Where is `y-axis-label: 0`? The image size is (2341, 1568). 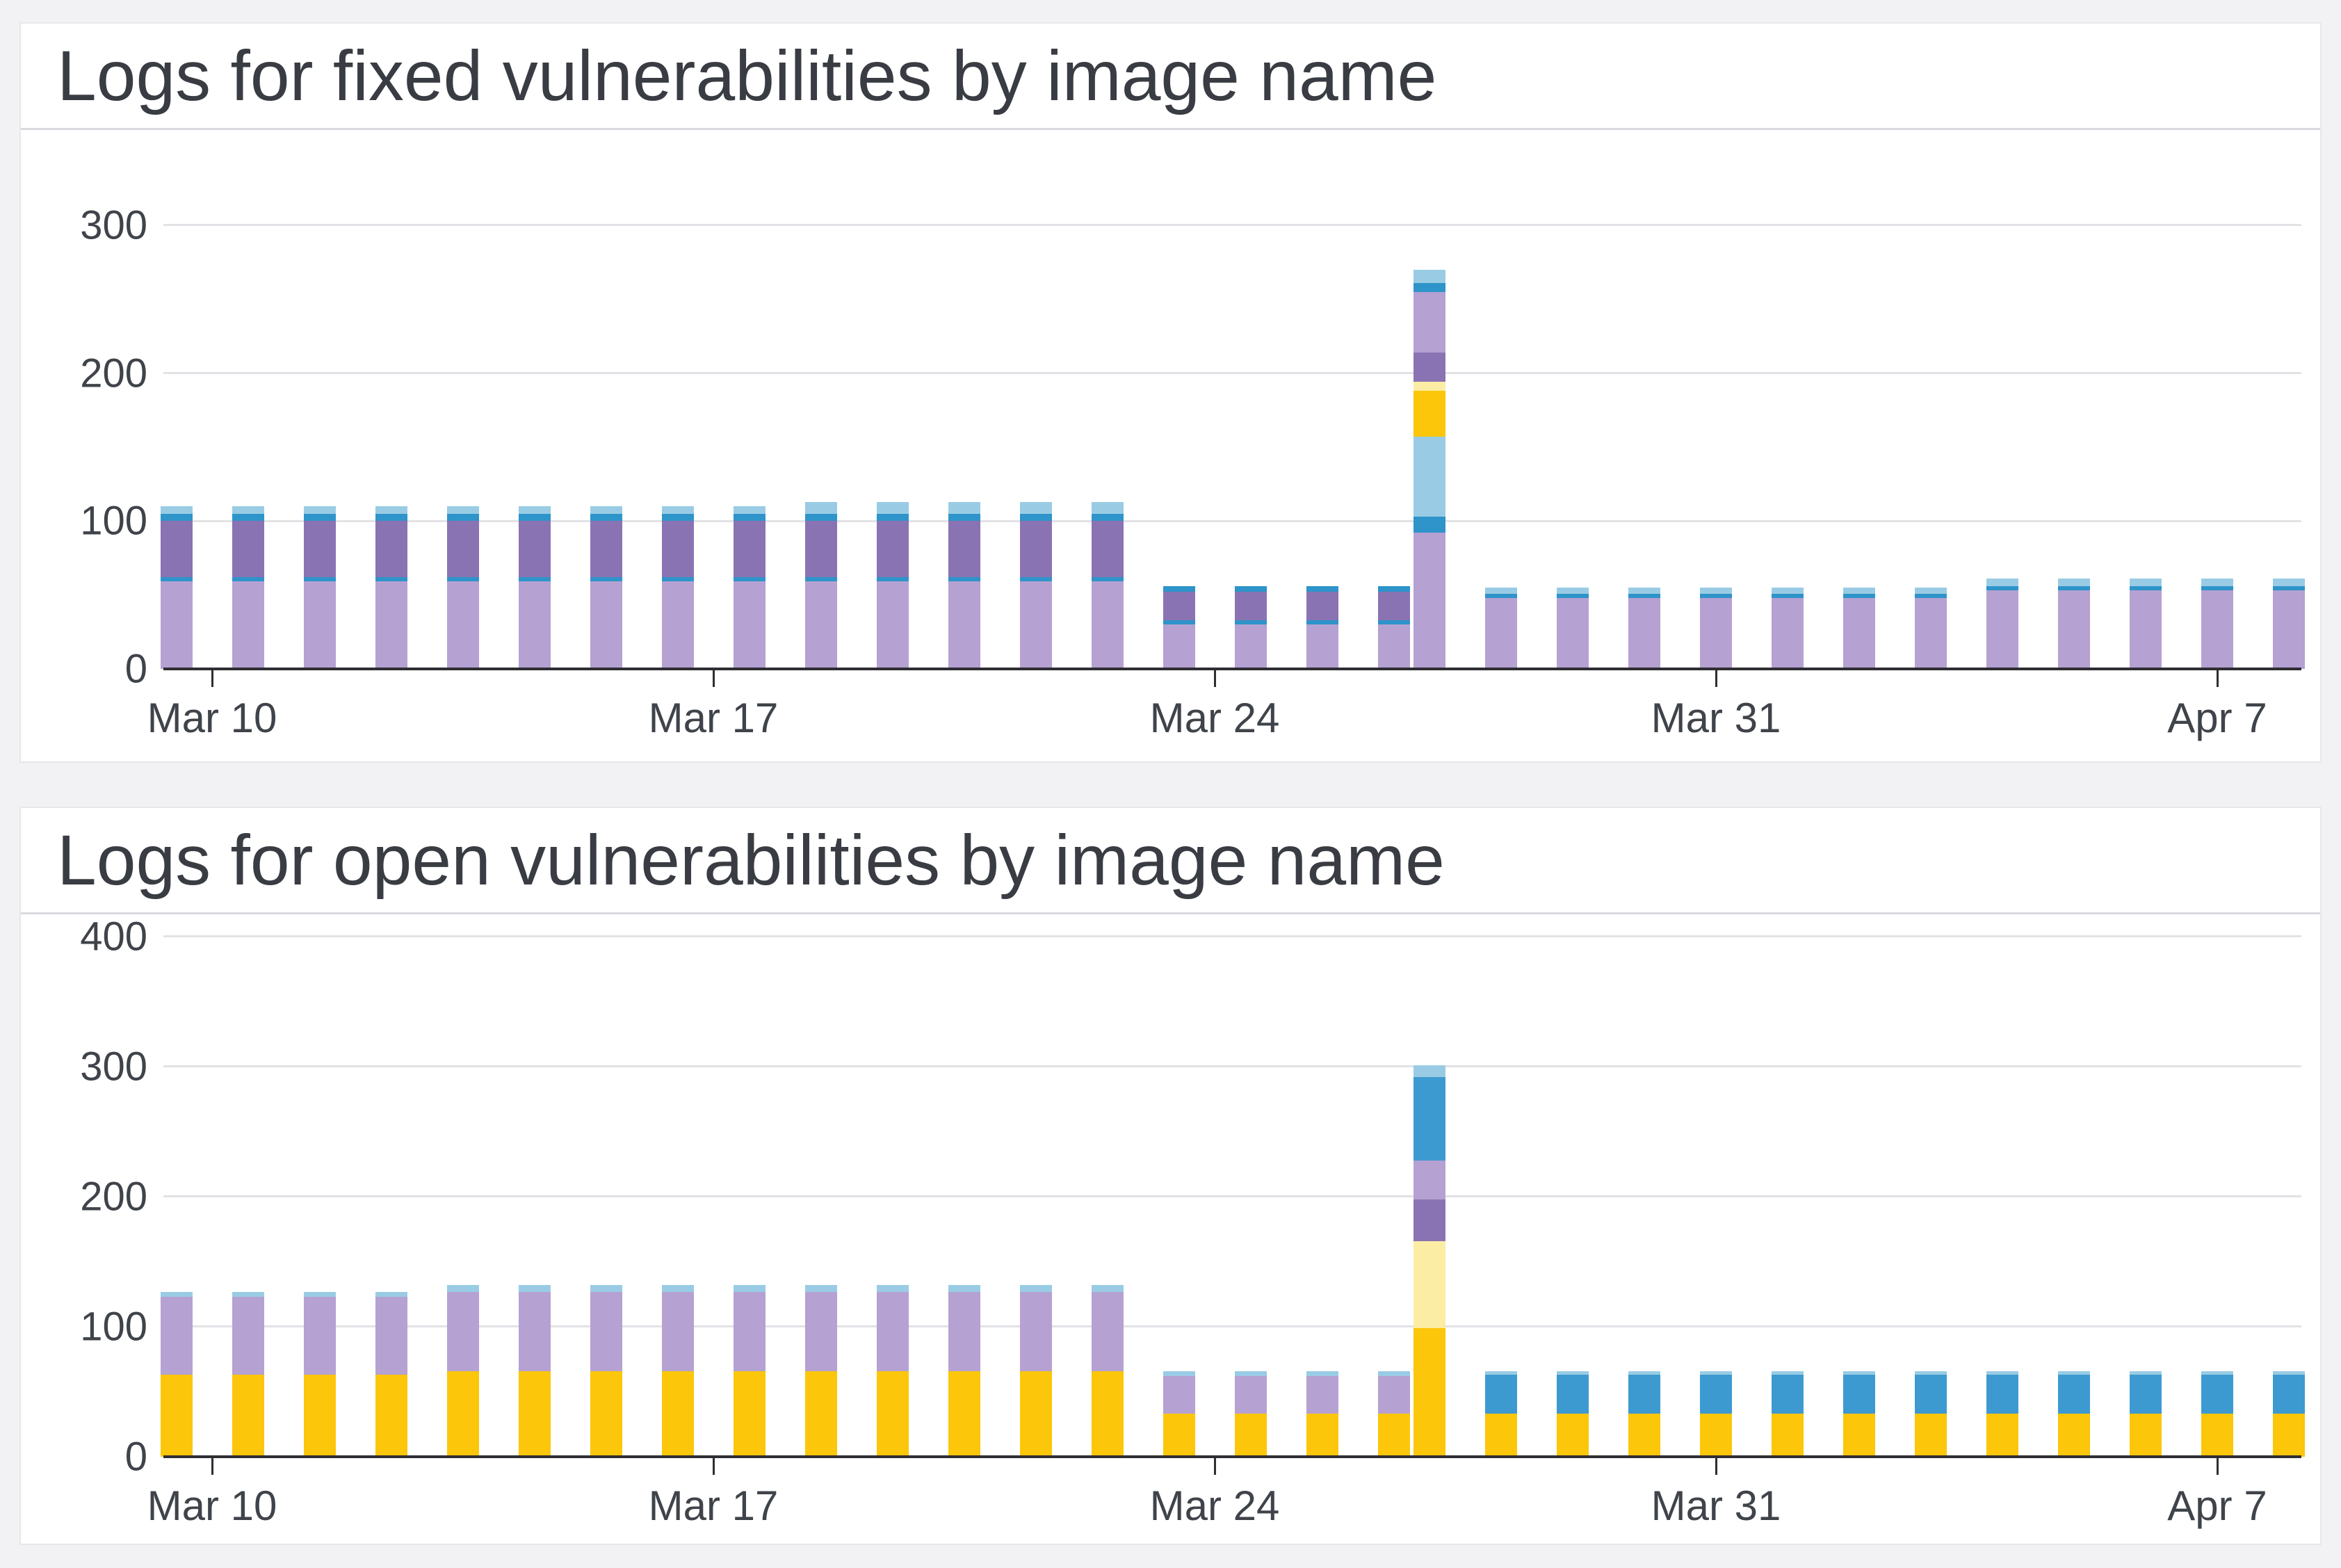 y-axis-label: 0 is located at coordinates (135, 669).